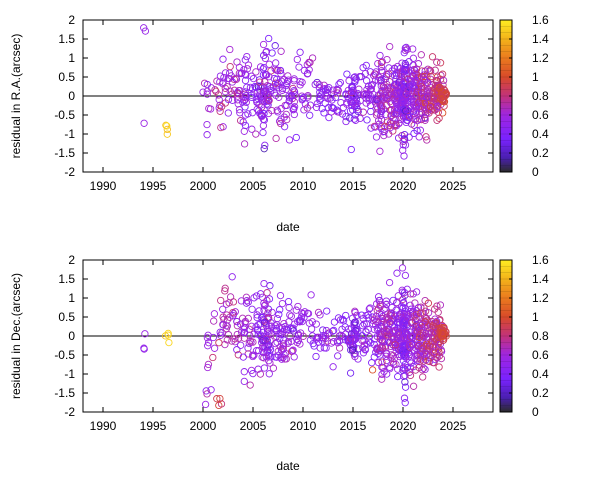 This screenshot has height=480, width=600. Describe the element at coordinates (64, 393) in the screenshot. I see `y-tick-label: -1.5` at that location.